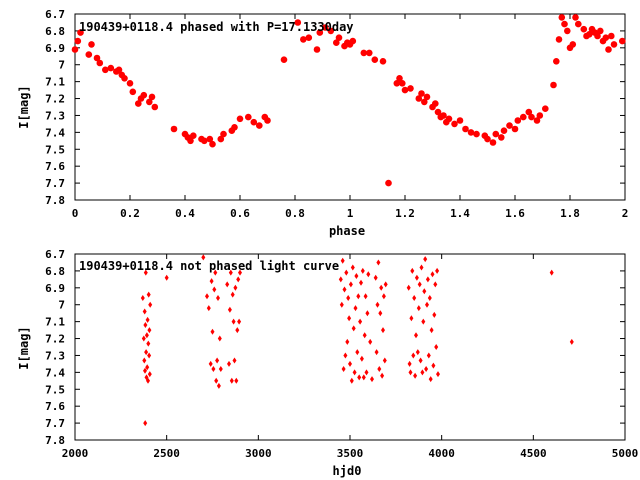 The width and height of the screenshot is (640, 480). Describe the element at coordinates (55, 389) in the screenshot. I see `y-tick-label: 7.5` at that location.